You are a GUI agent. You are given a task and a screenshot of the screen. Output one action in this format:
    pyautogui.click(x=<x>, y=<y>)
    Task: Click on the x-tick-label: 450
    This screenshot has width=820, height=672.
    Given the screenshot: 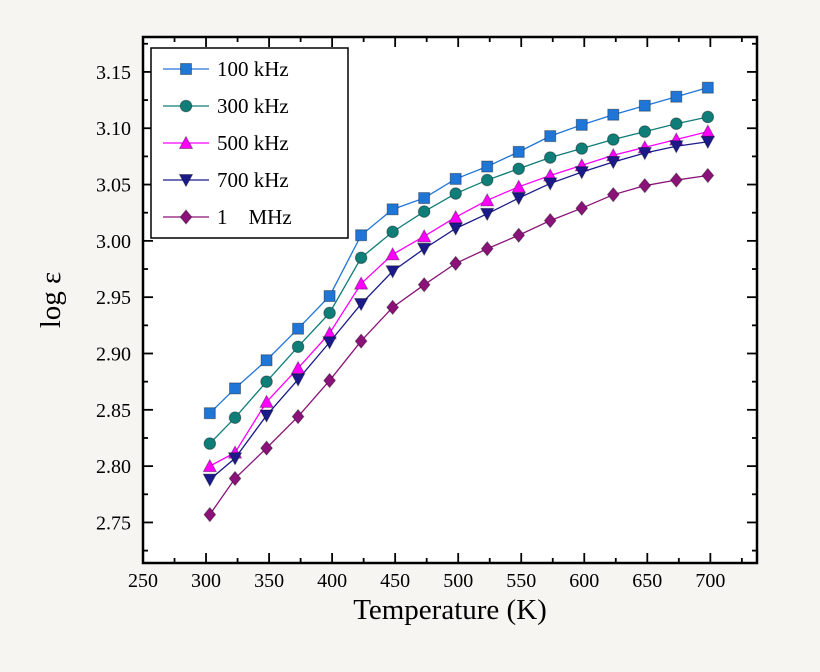 What is the action you would take?
    pyautogui.click(x=395, y=581)
    